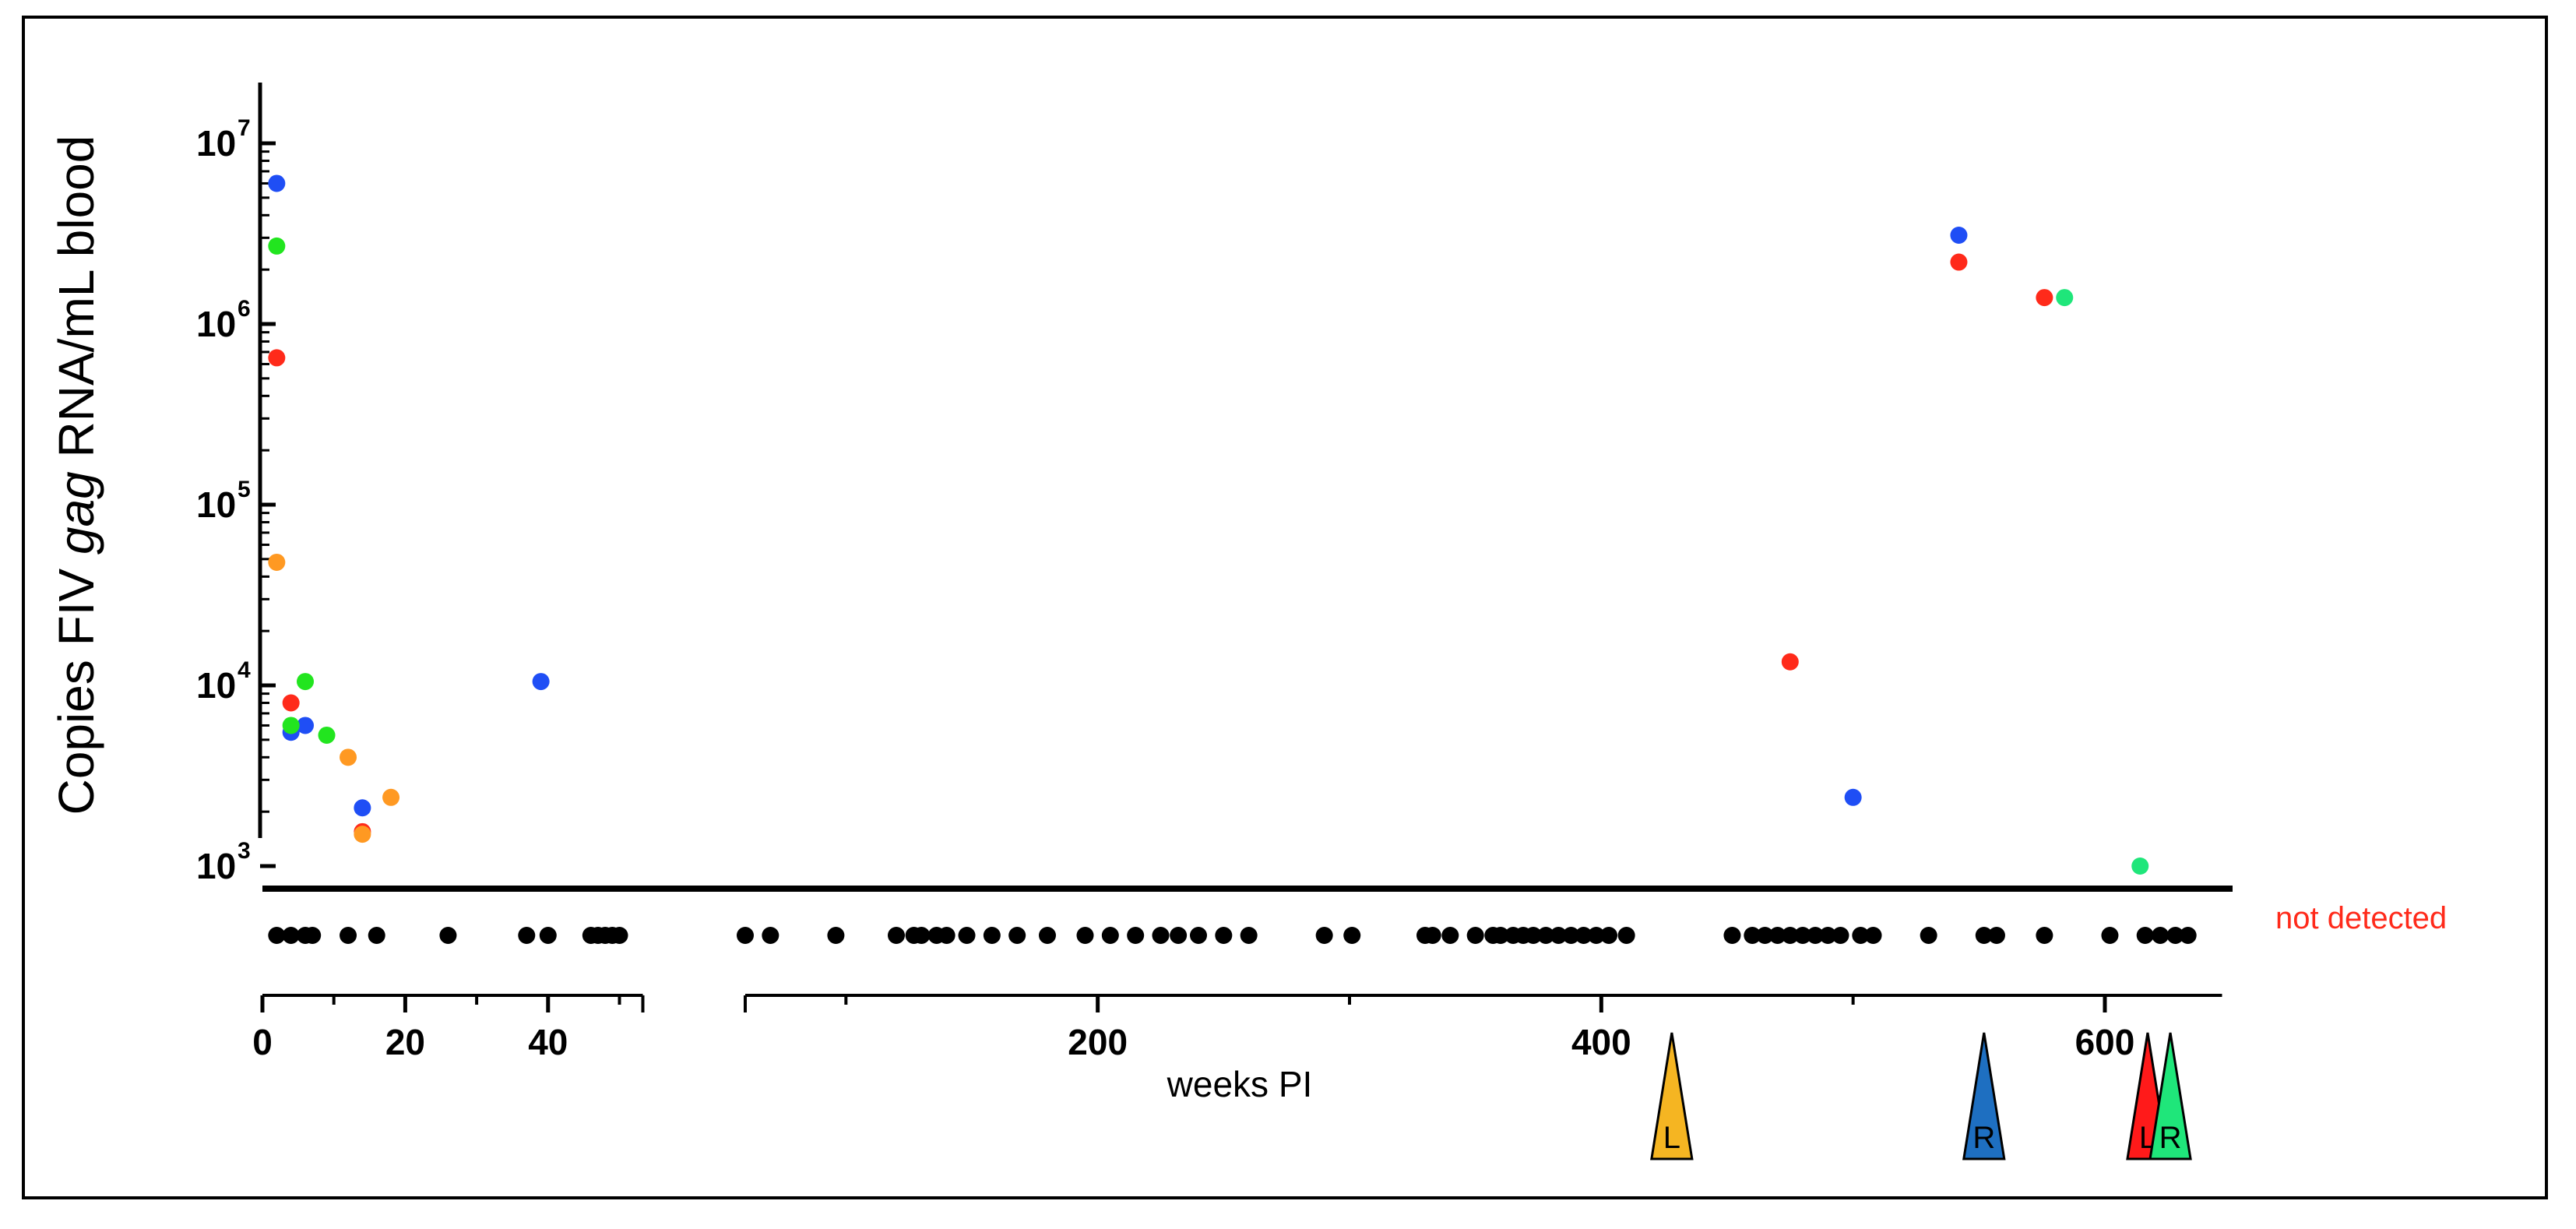 The image size is (2576, 1229). Describe the element at coordinates (1671, 1138) in the screenshot. I see `event-marker-label: L` at that location.